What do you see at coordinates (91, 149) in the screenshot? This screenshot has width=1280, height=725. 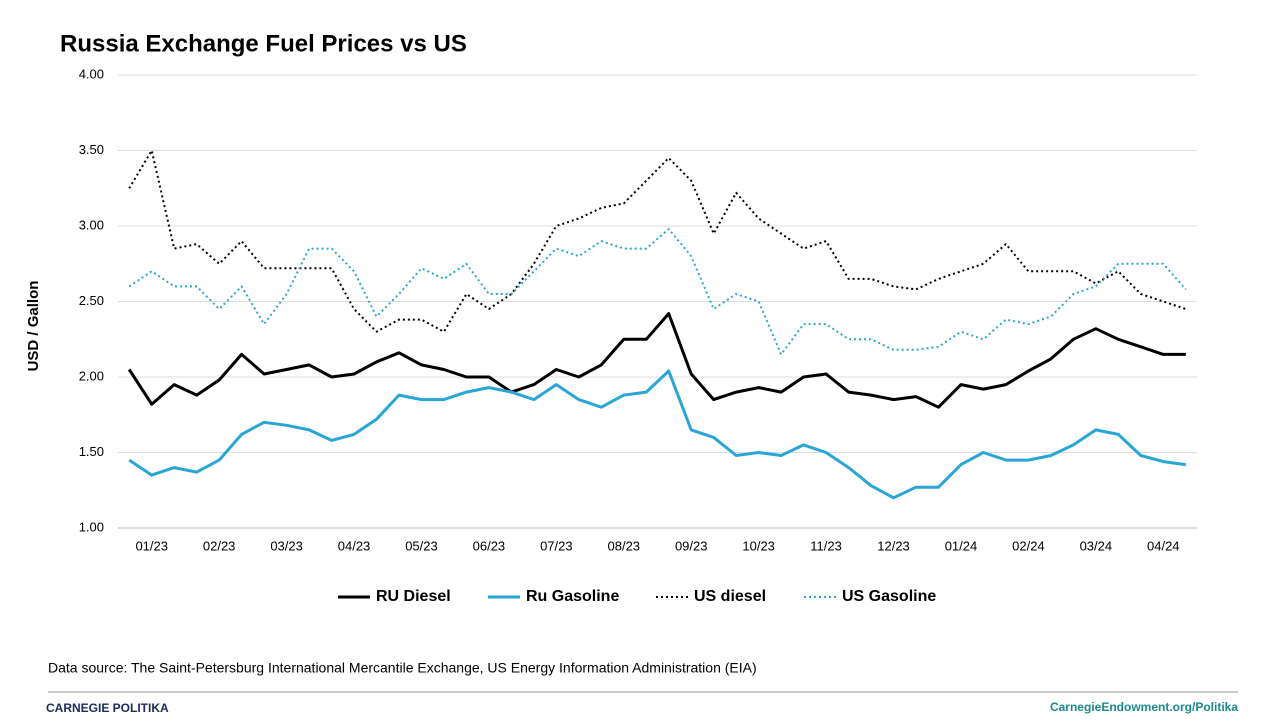 I see `y-tick-label: 3.50` at bounding box center [91, 149].